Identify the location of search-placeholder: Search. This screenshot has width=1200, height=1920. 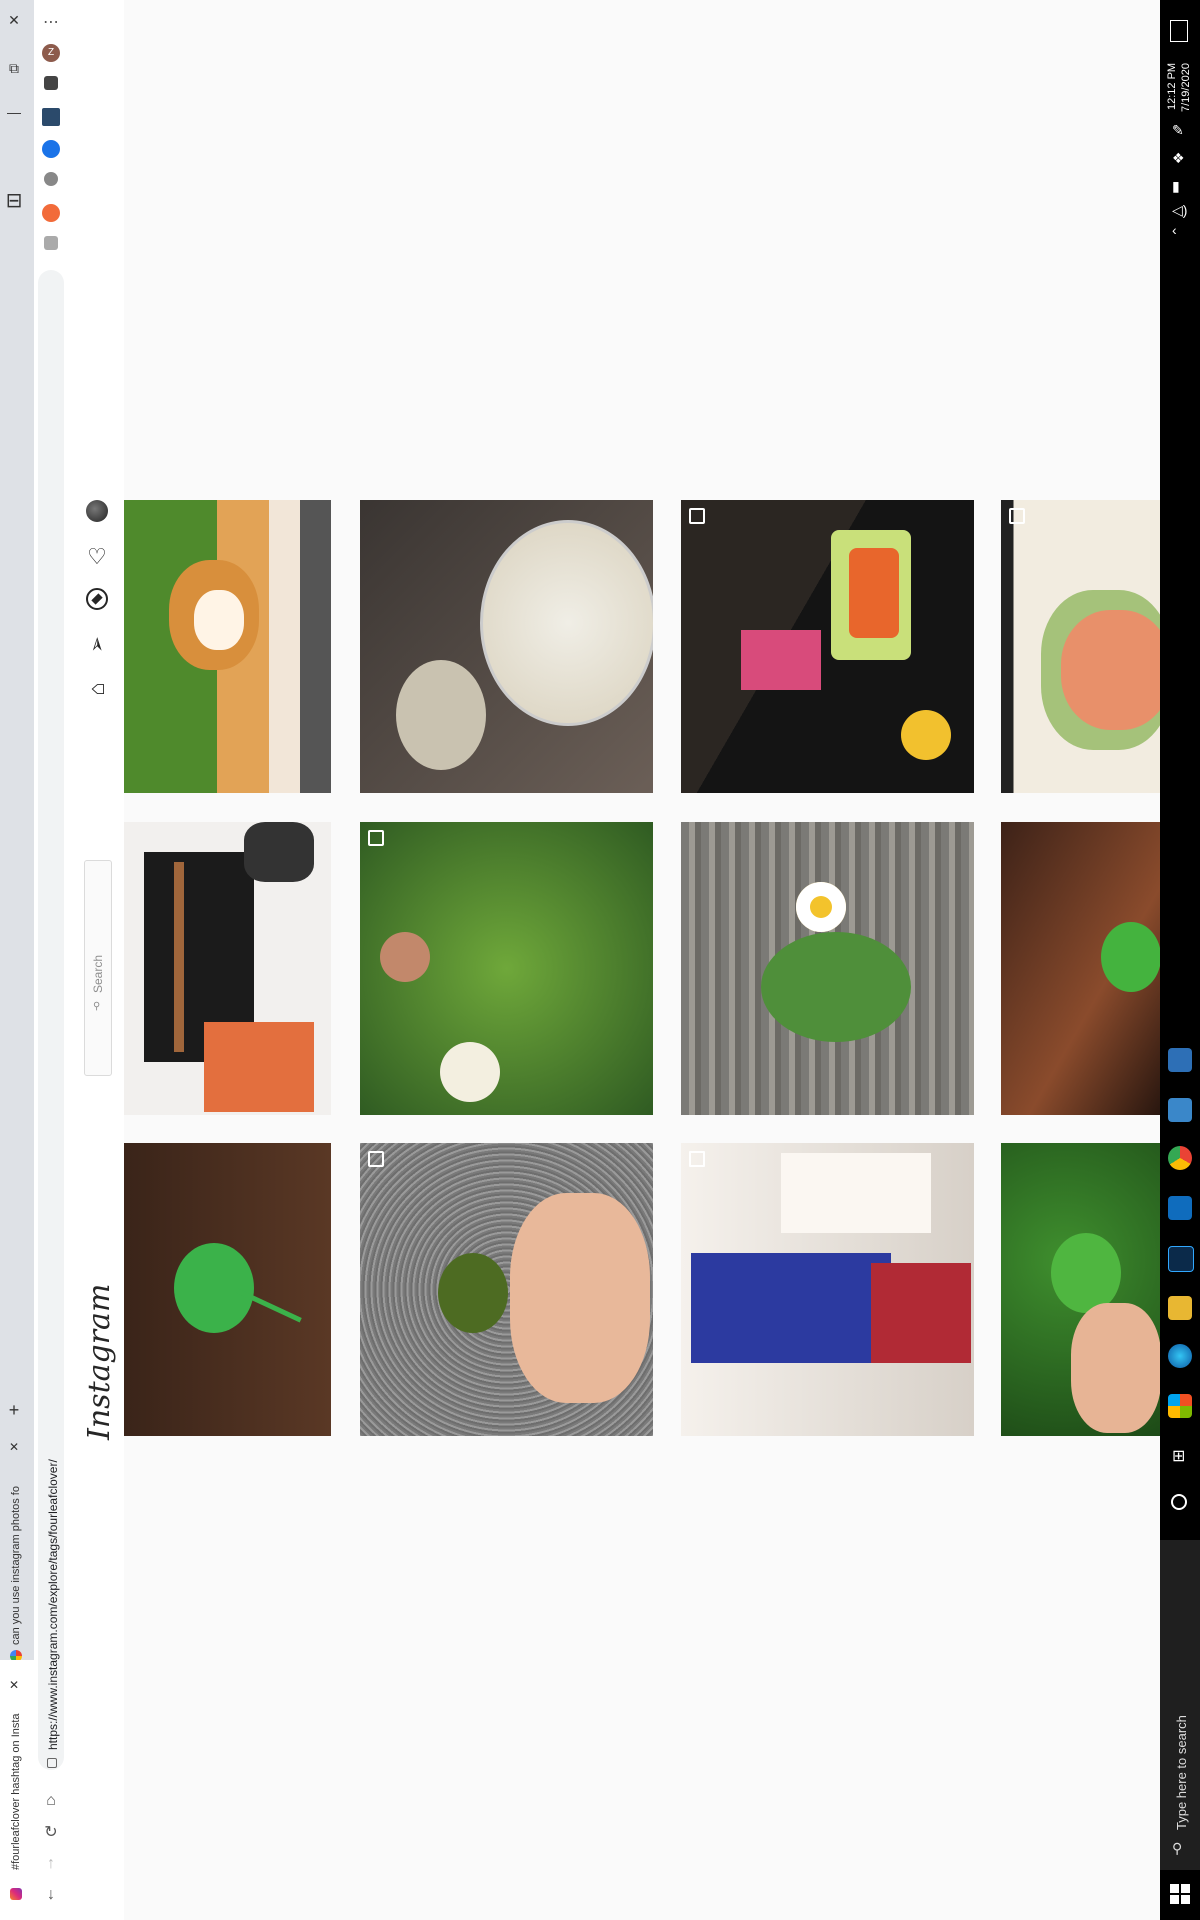
(98, 973).